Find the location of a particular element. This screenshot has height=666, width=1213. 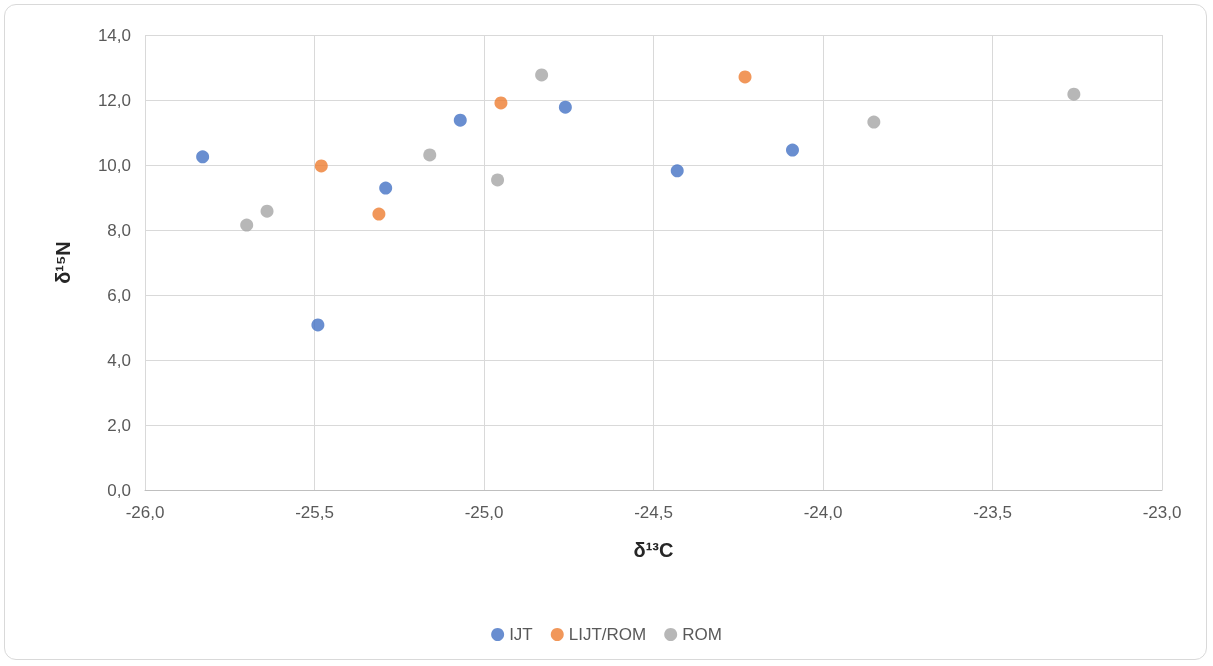

y-tick-label: 2,0 is located at coordinates (119, 425).